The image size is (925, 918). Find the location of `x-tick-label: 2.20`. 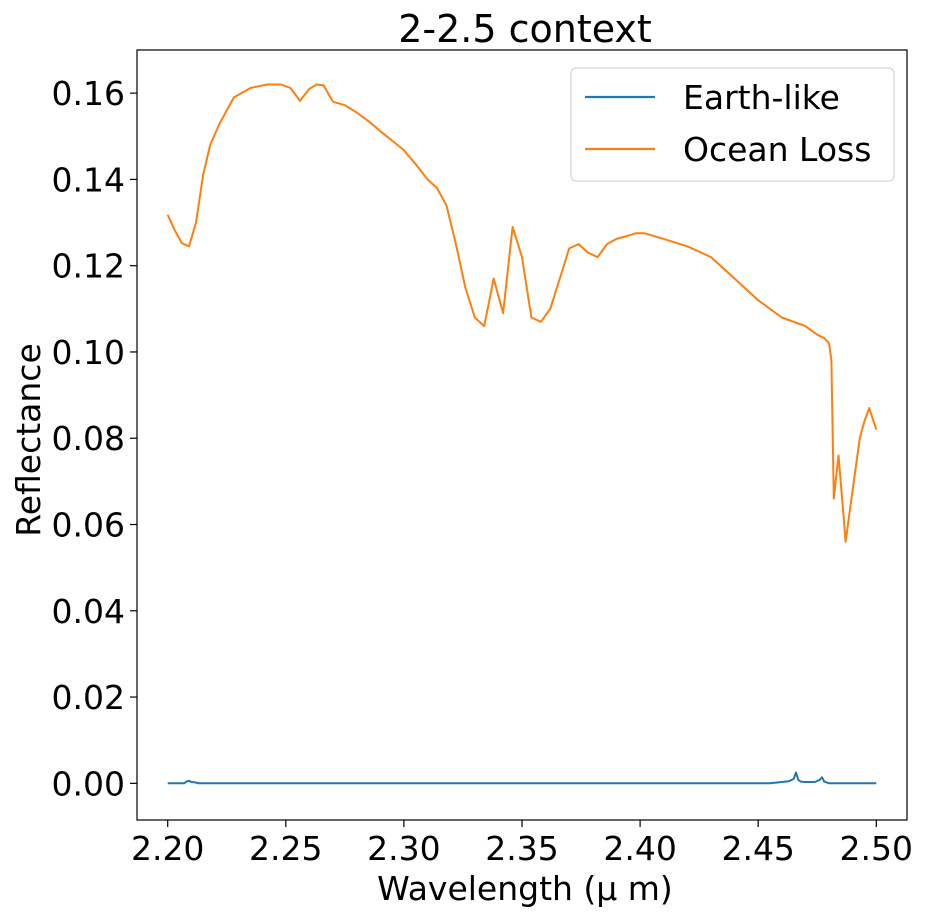

x-tick-label: 2.20 is located at coordinates (167, 848).